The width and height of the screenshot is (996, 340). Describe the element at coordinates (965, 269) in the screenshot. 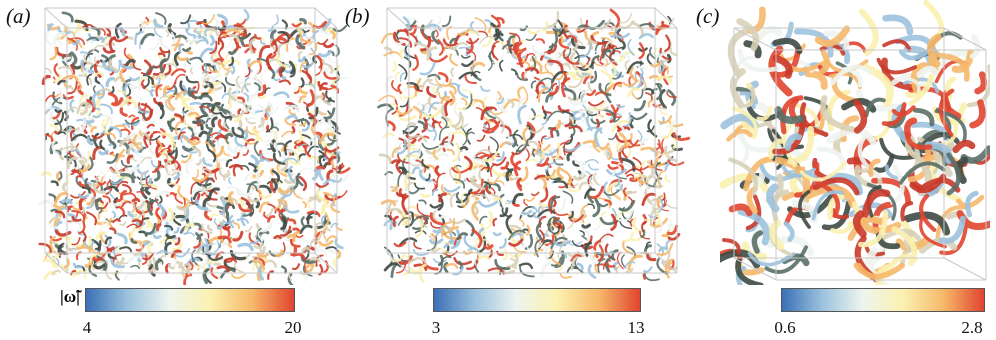

I see `cube-edge` at that location.